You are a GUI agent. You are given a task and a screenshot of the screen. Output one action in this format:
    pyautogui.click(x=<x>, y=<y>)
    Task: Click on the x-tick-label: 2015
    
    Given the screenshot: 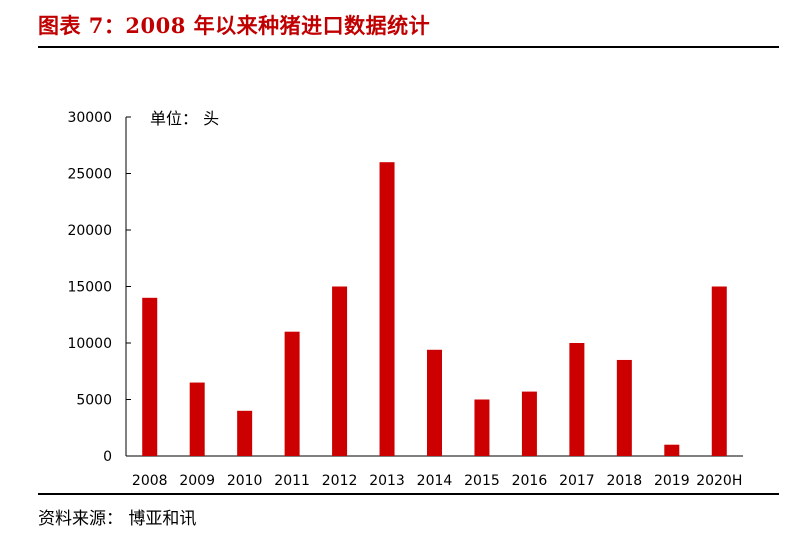 What is the action you would take?
    pyautogui.click(x=482, y=481)
    